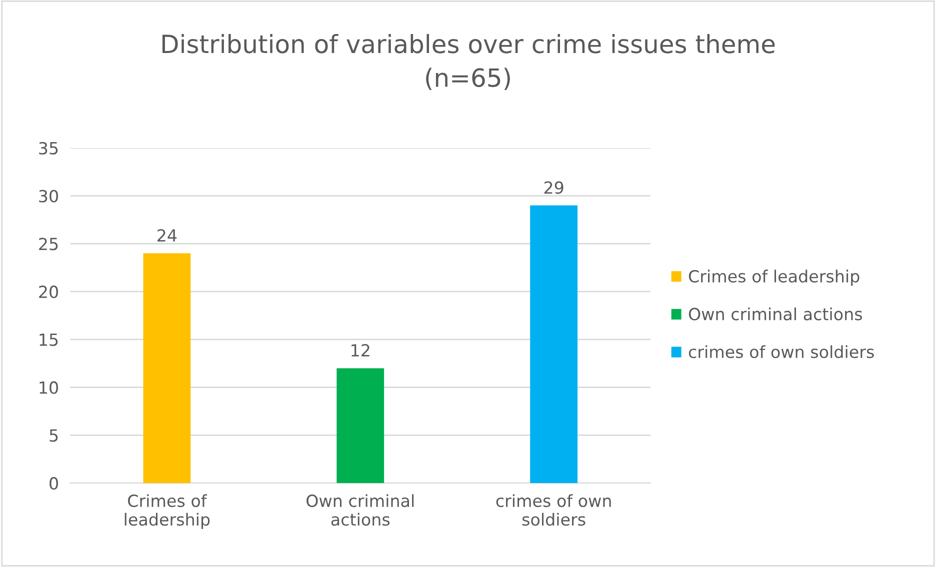 The image size is (936, 567). Describe the element at coordinates (167, 511) in the screenshot. I see `x-tick-label: Crimes of leadership` at that location.